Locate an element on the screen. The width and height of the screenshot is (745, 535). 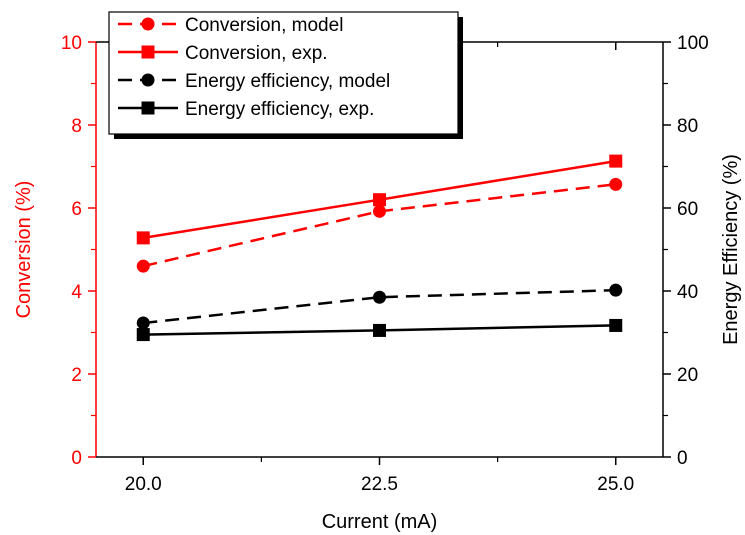
legend-label: Energy efficiency, exp. is located at coordinates (279, 109).